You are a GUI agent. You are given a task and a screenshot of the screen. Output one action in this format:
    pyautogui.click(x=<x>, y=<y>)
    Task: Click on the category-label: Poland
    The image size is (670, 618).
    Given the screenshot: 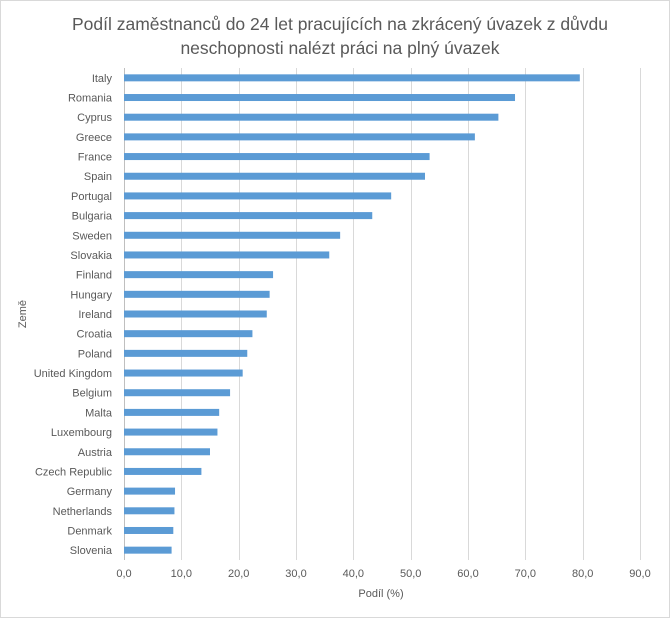 What is the action you would take?
    pyautogui.click(x=95, y=354)
    